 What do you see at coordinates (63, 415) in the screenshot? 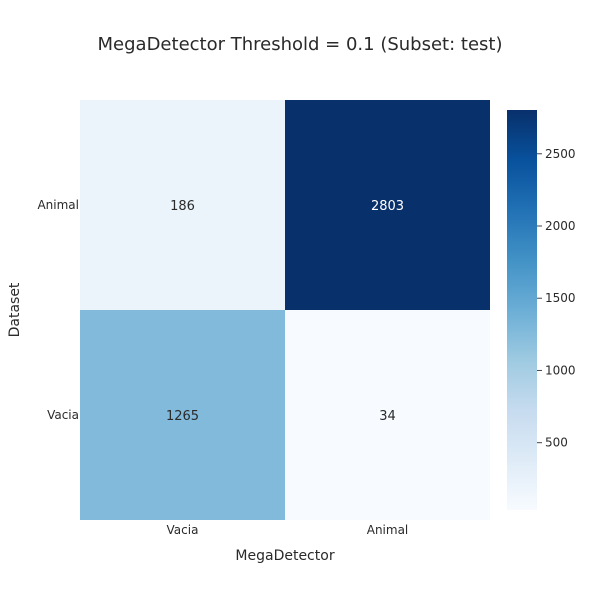
I see `y-tick-label: Vacia` at bounding box center [63, 415].